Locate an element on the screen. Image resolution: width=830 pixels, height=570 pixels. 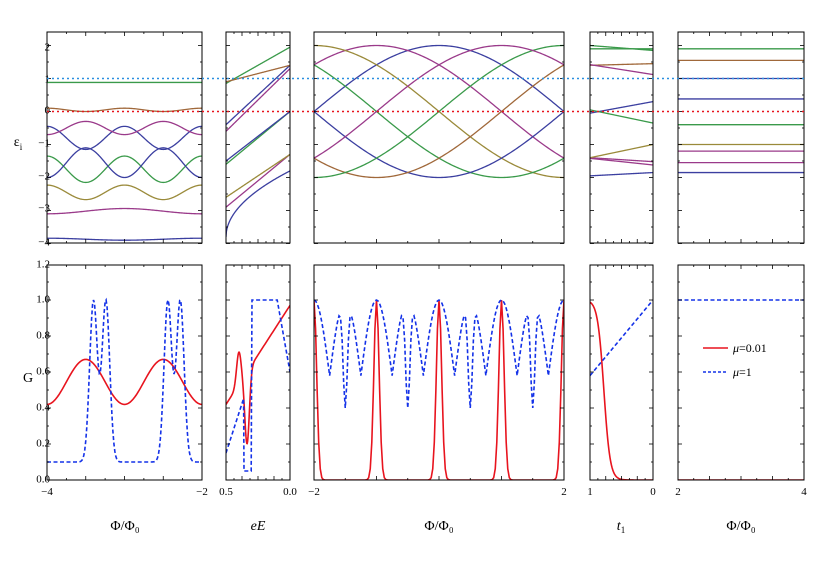
y-tick-top-m2: −2 is located at coordinates (44, 177).